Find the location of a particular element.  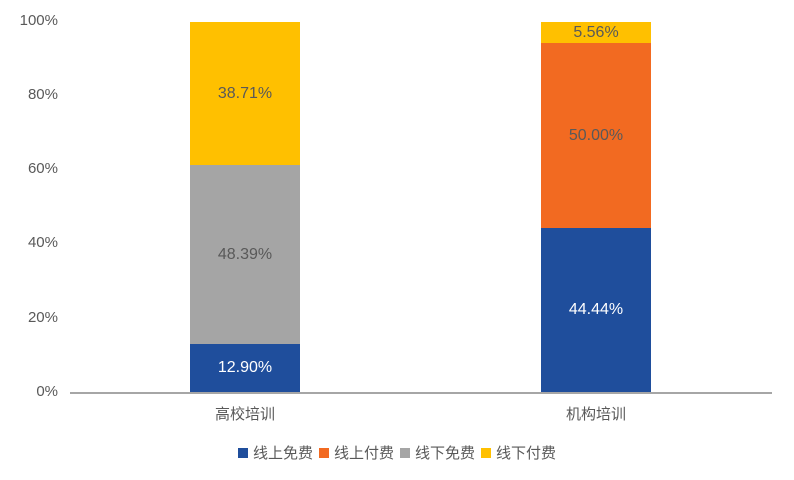

y-tick-60: 60% is located at coordinates (42, 168).